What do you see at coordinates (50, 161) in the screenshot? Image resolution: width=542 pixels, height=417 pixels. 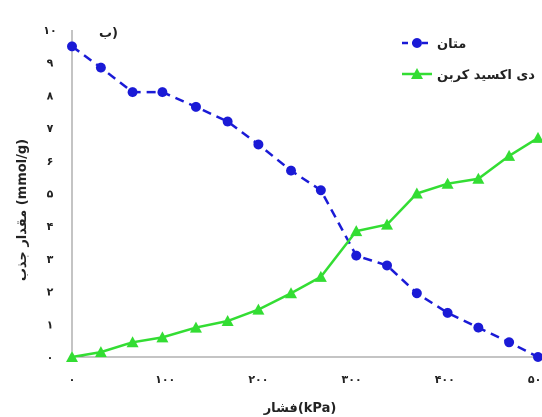 I see `y-tick-label: ۶` at bounding box center [50, 161].